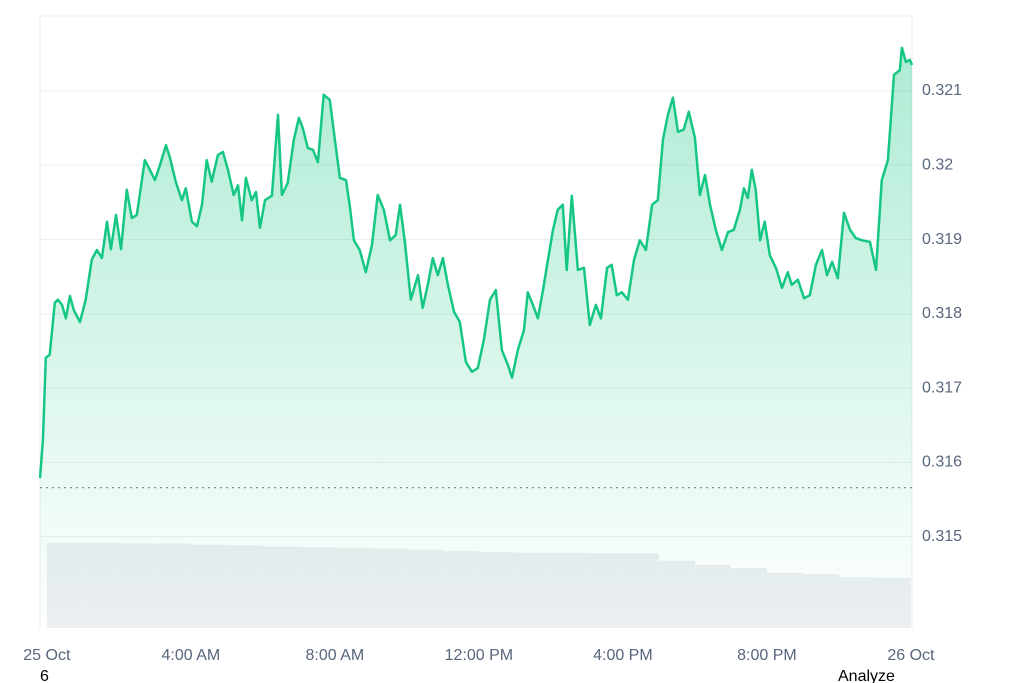 The image size is (1024, 683). I want to click on x-tick-label: 8:00 PM, so click(767, 655).